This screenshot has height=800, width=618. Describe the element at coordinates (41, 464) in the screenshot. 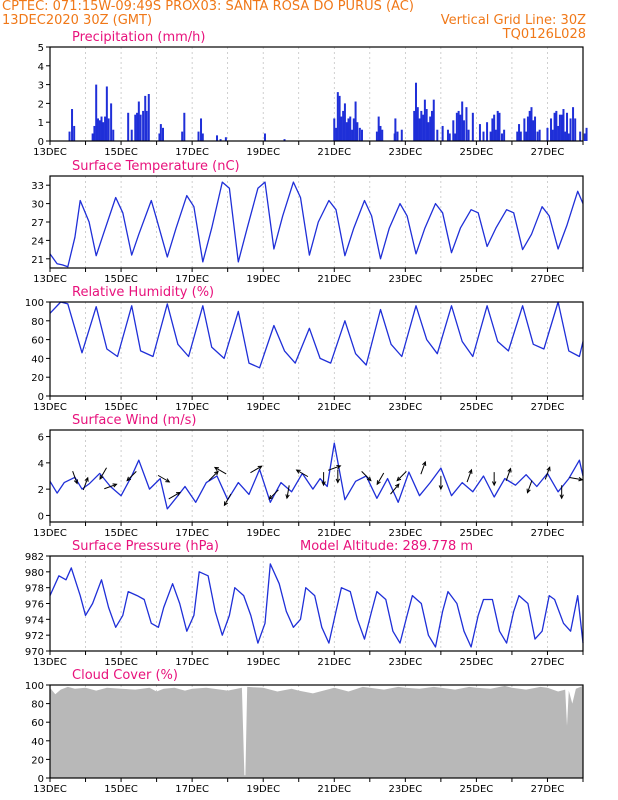

I see `y-tick-label: 4` at that location.